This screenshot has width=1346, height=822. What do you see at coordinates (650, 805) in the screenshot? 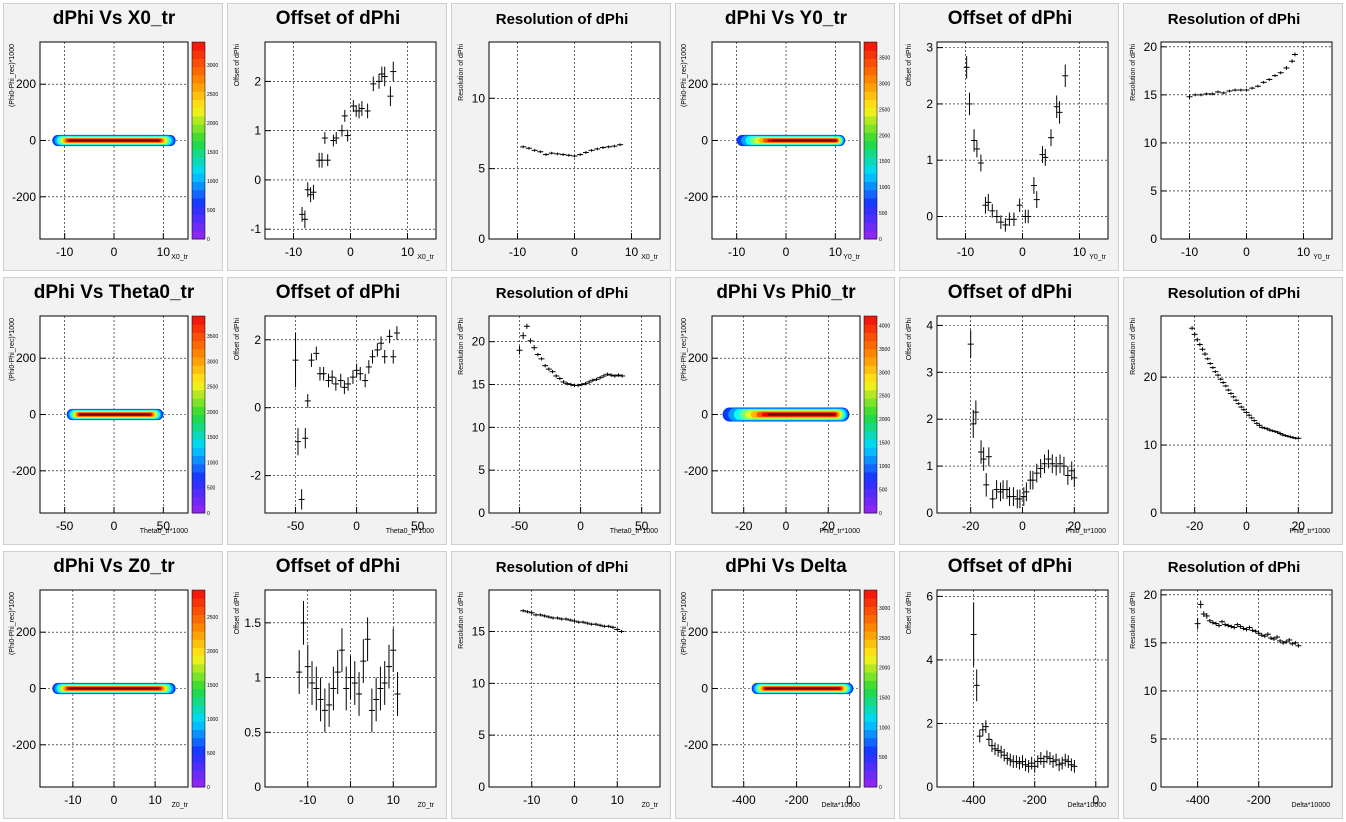
I see `x-axis-label: Z0_tr` at bounding box center [650, 805].